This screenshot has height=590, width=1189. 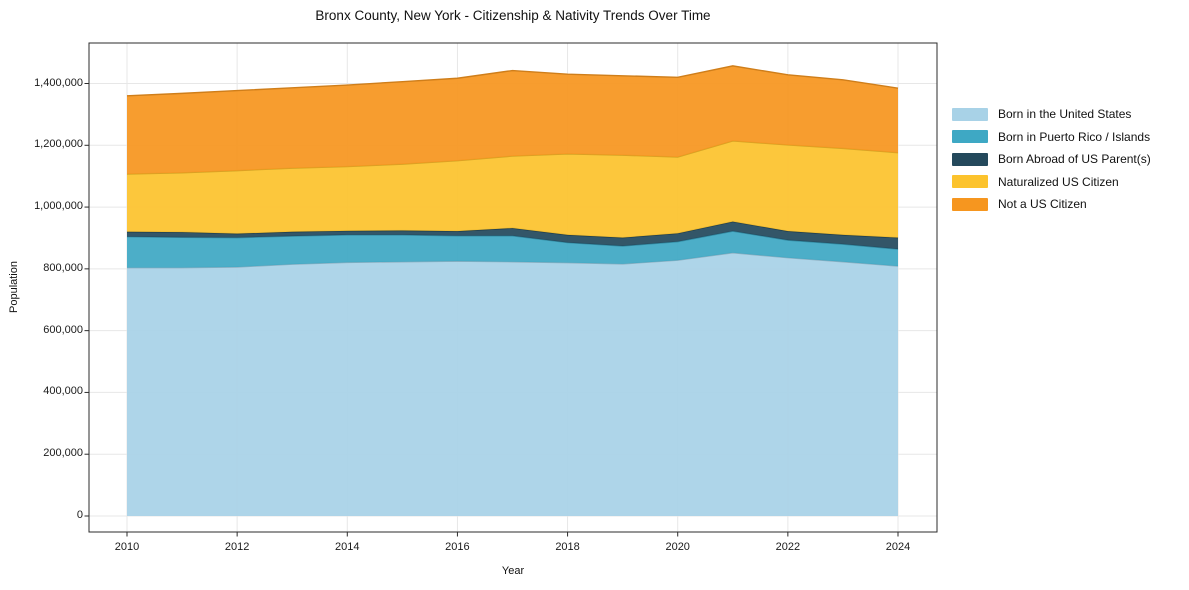 I want to click on legend-label: Born in the United States, so click(x=1065, y=114).